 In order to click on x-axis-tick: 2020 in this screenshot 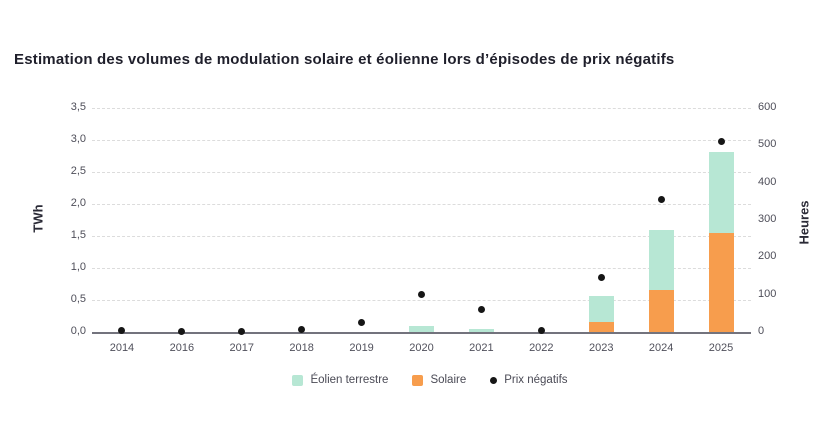, I will do `click(421, 348)`.